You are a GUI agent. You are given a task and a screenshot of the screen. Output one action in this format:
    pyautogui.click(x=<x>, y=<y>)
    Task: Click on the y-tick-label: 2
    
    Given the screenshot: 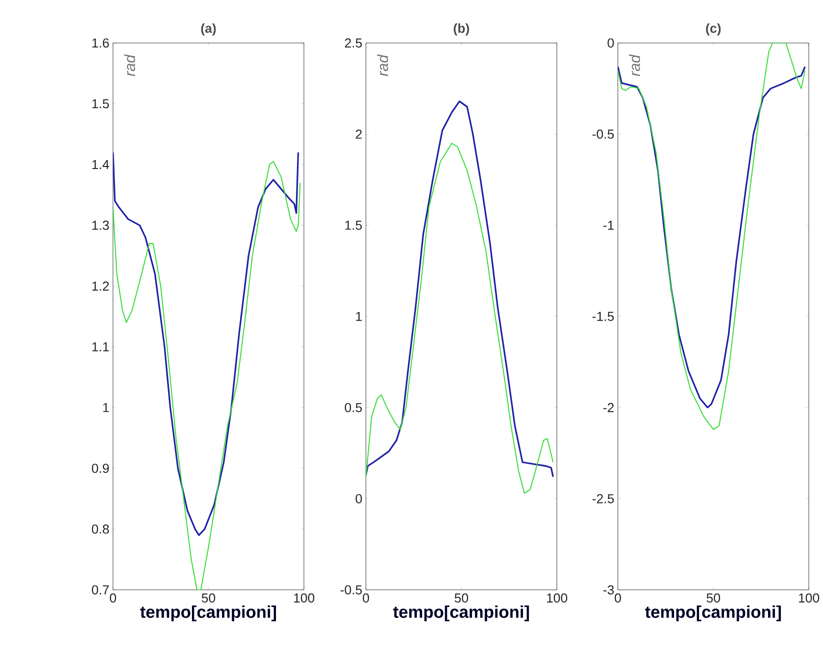 What is the action you would take?
    pyautogui.click(x=359, y=134)
    